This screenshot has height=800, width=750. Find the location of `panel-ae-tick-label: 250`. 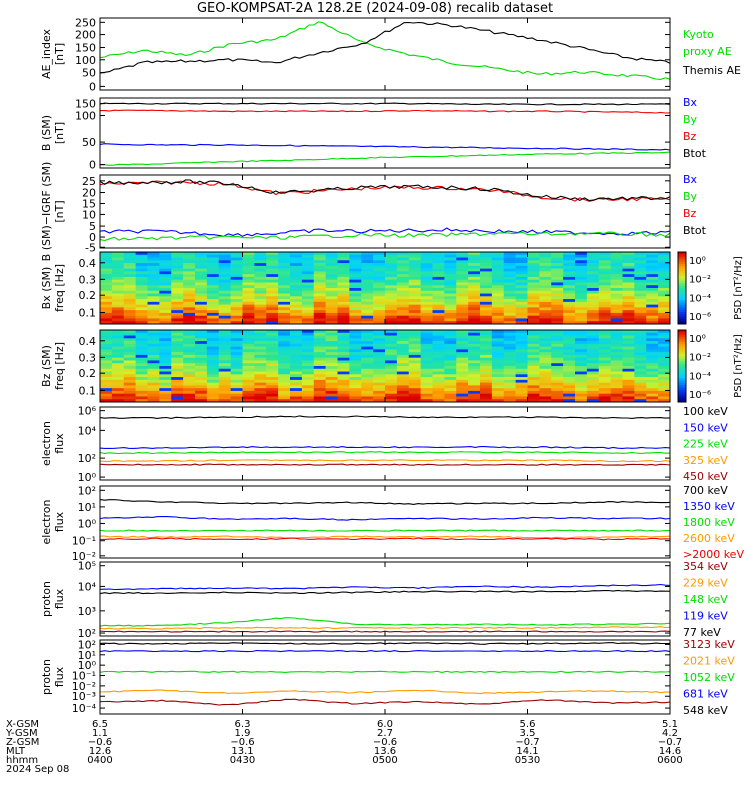

panel-ae-tick-label: 250 is located at coordinates (85, 22).